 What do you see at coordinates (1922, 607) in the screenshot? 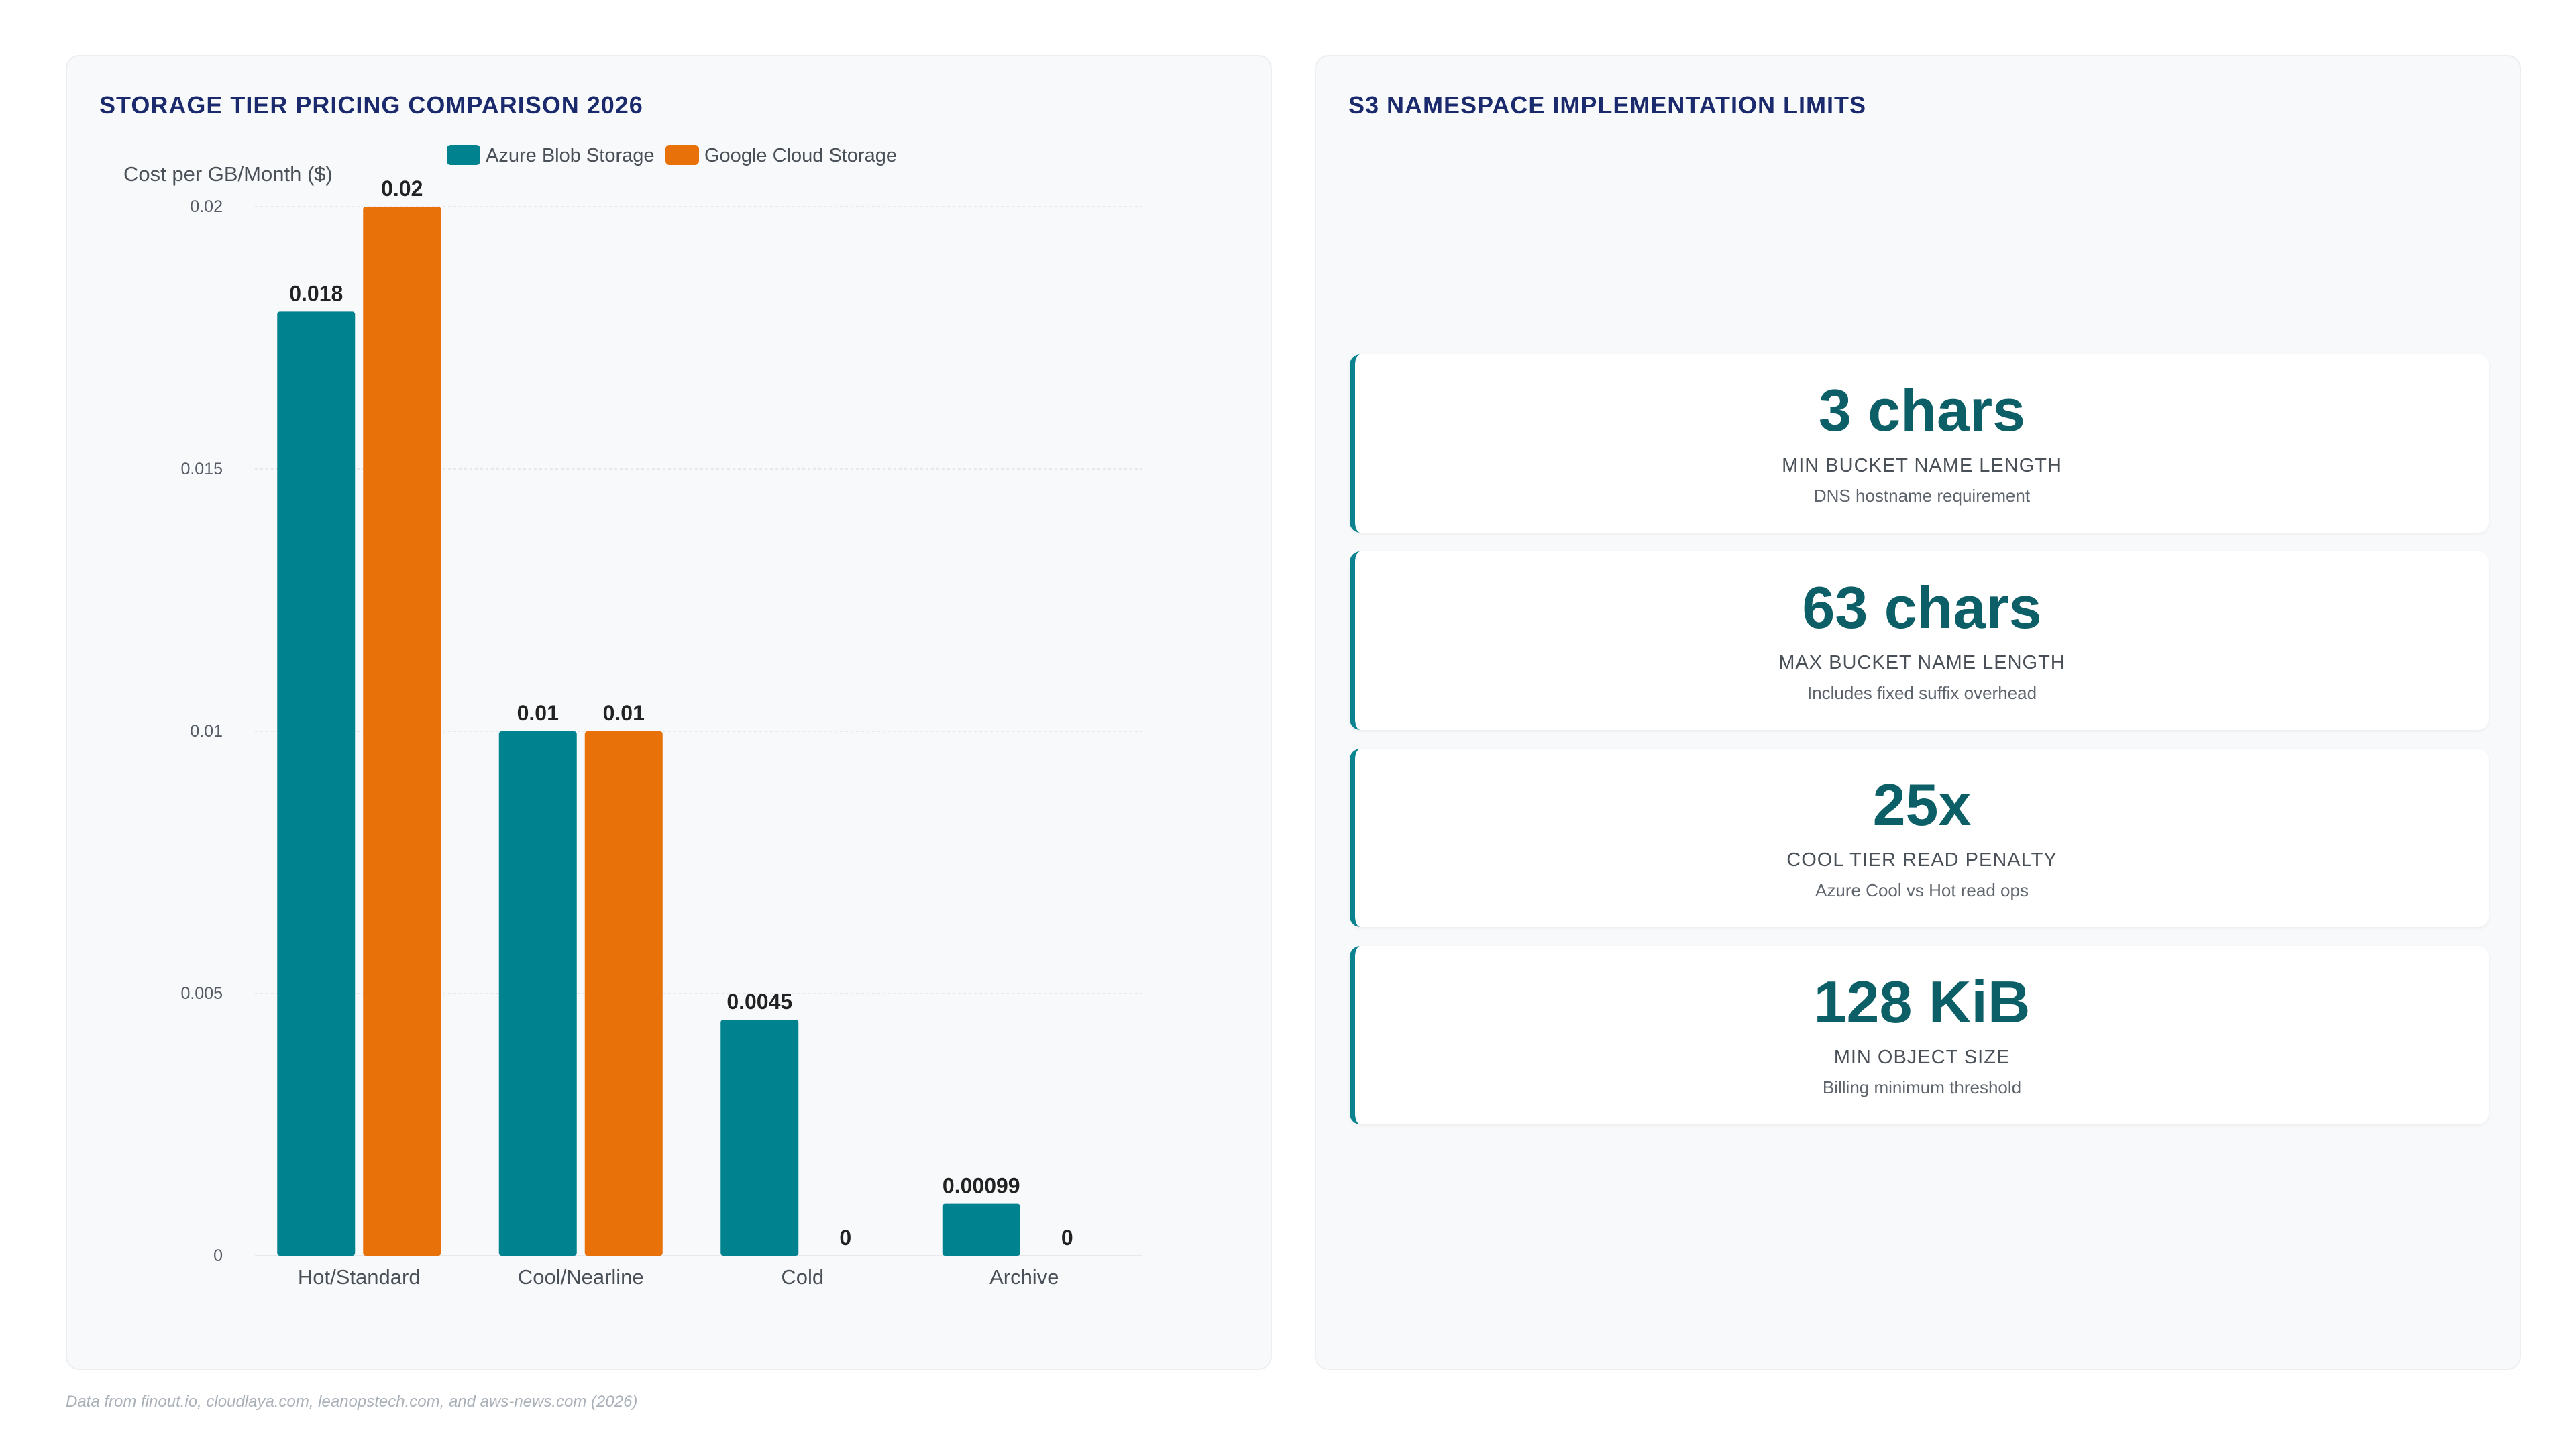
I see `kpi-value: 63 chars` at bounding box center [1922, 607].